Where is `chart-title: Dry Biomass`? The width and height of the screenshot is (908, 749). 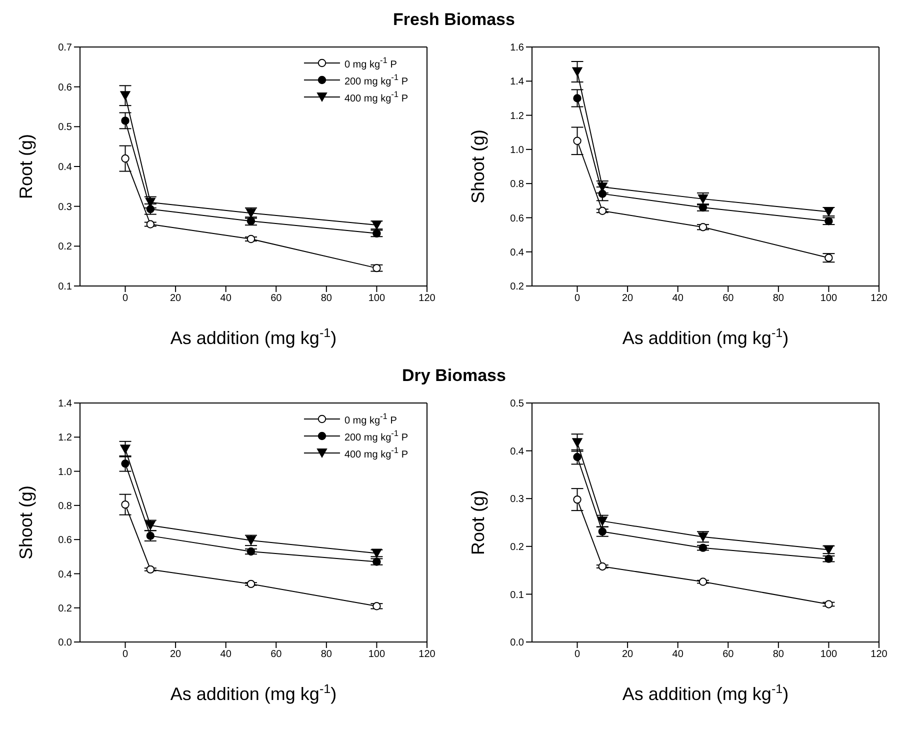
chart-title: Dry Biomass is located at coordinates (454, 375).